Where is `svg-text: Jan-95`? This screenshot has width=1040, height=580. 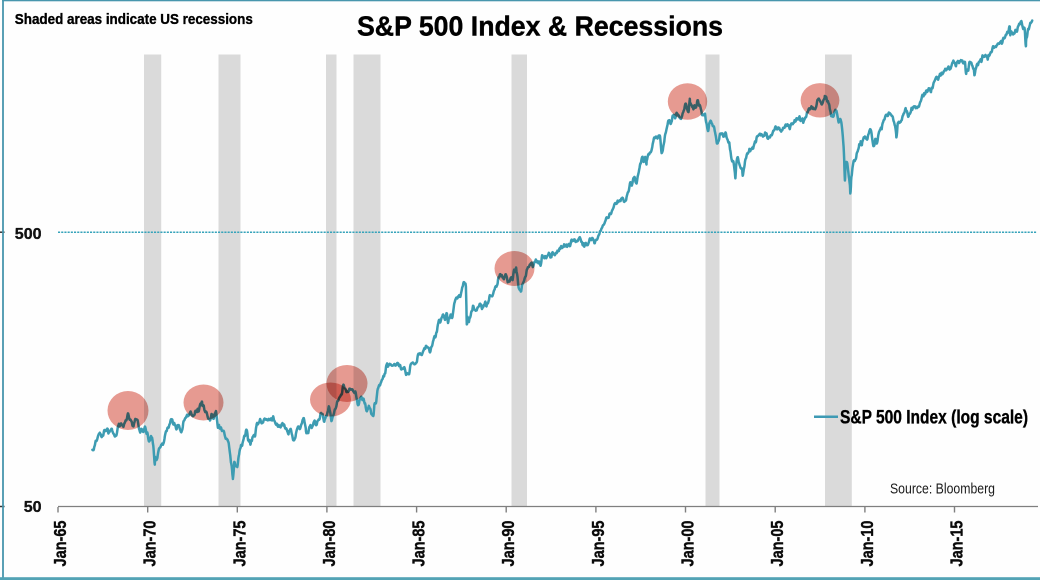 svg-text: Jan-95 is located at coordinates (598, 543).